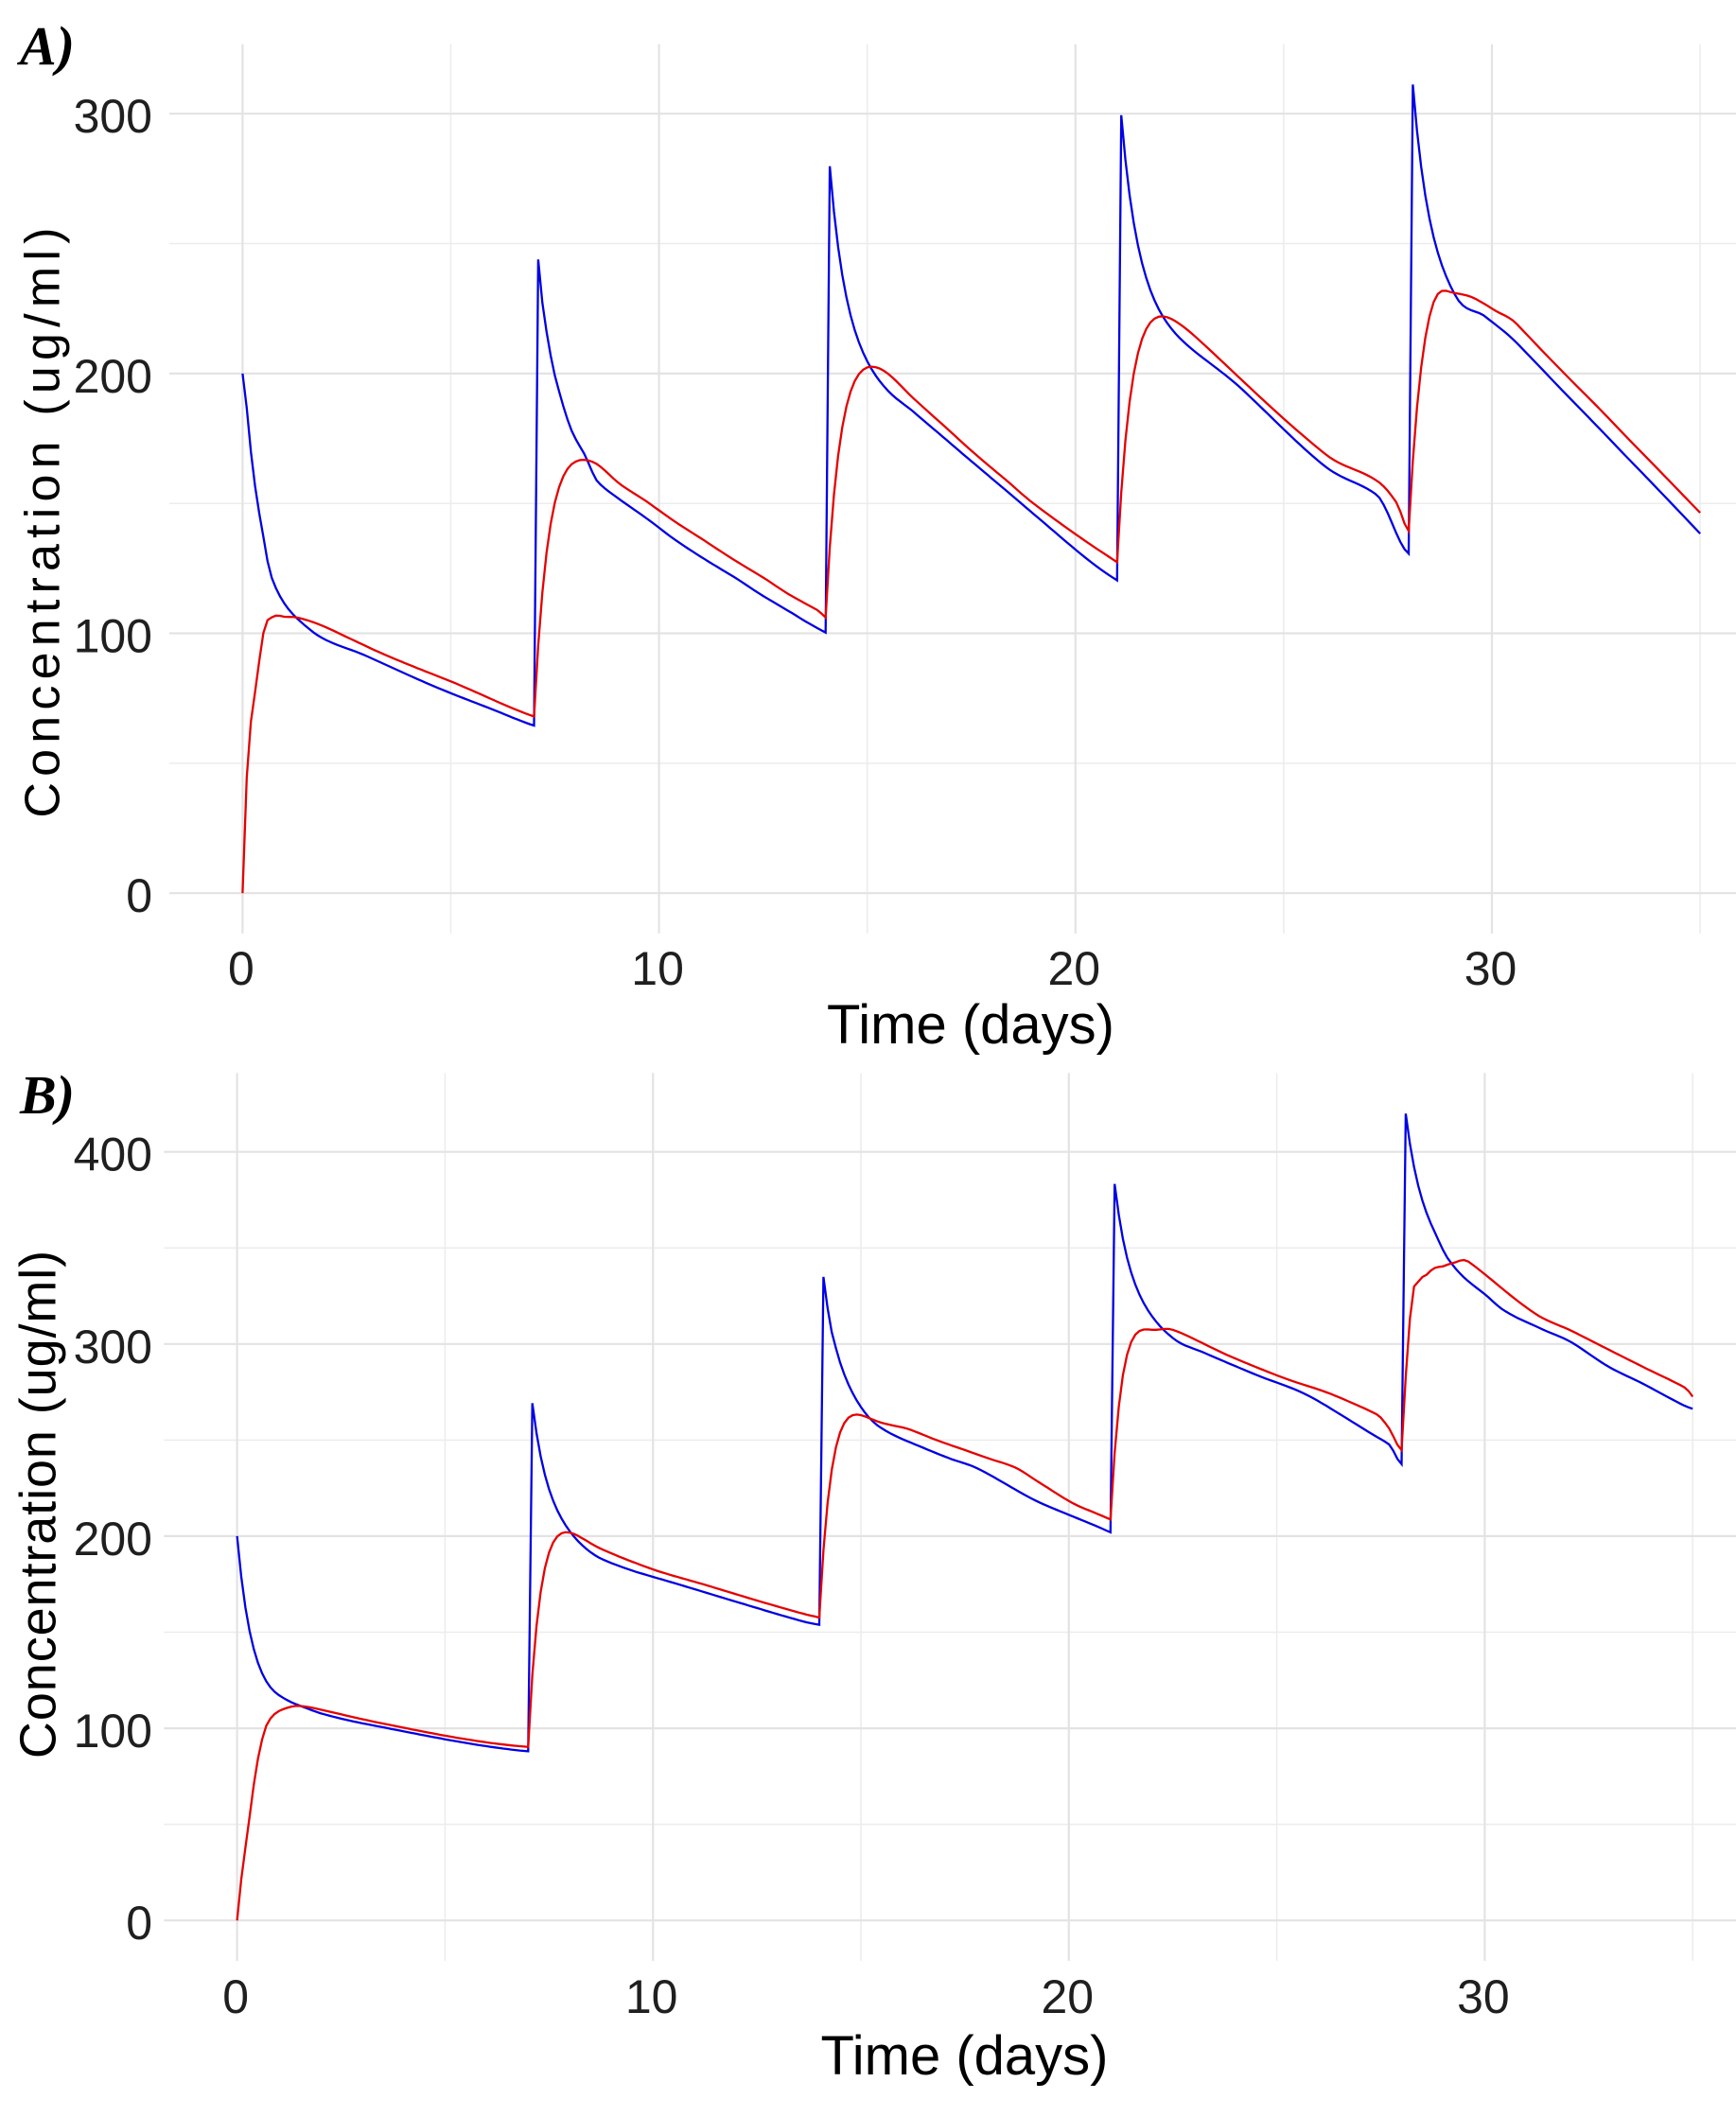  I want to click on svg-text: B), so click(47, 1095).